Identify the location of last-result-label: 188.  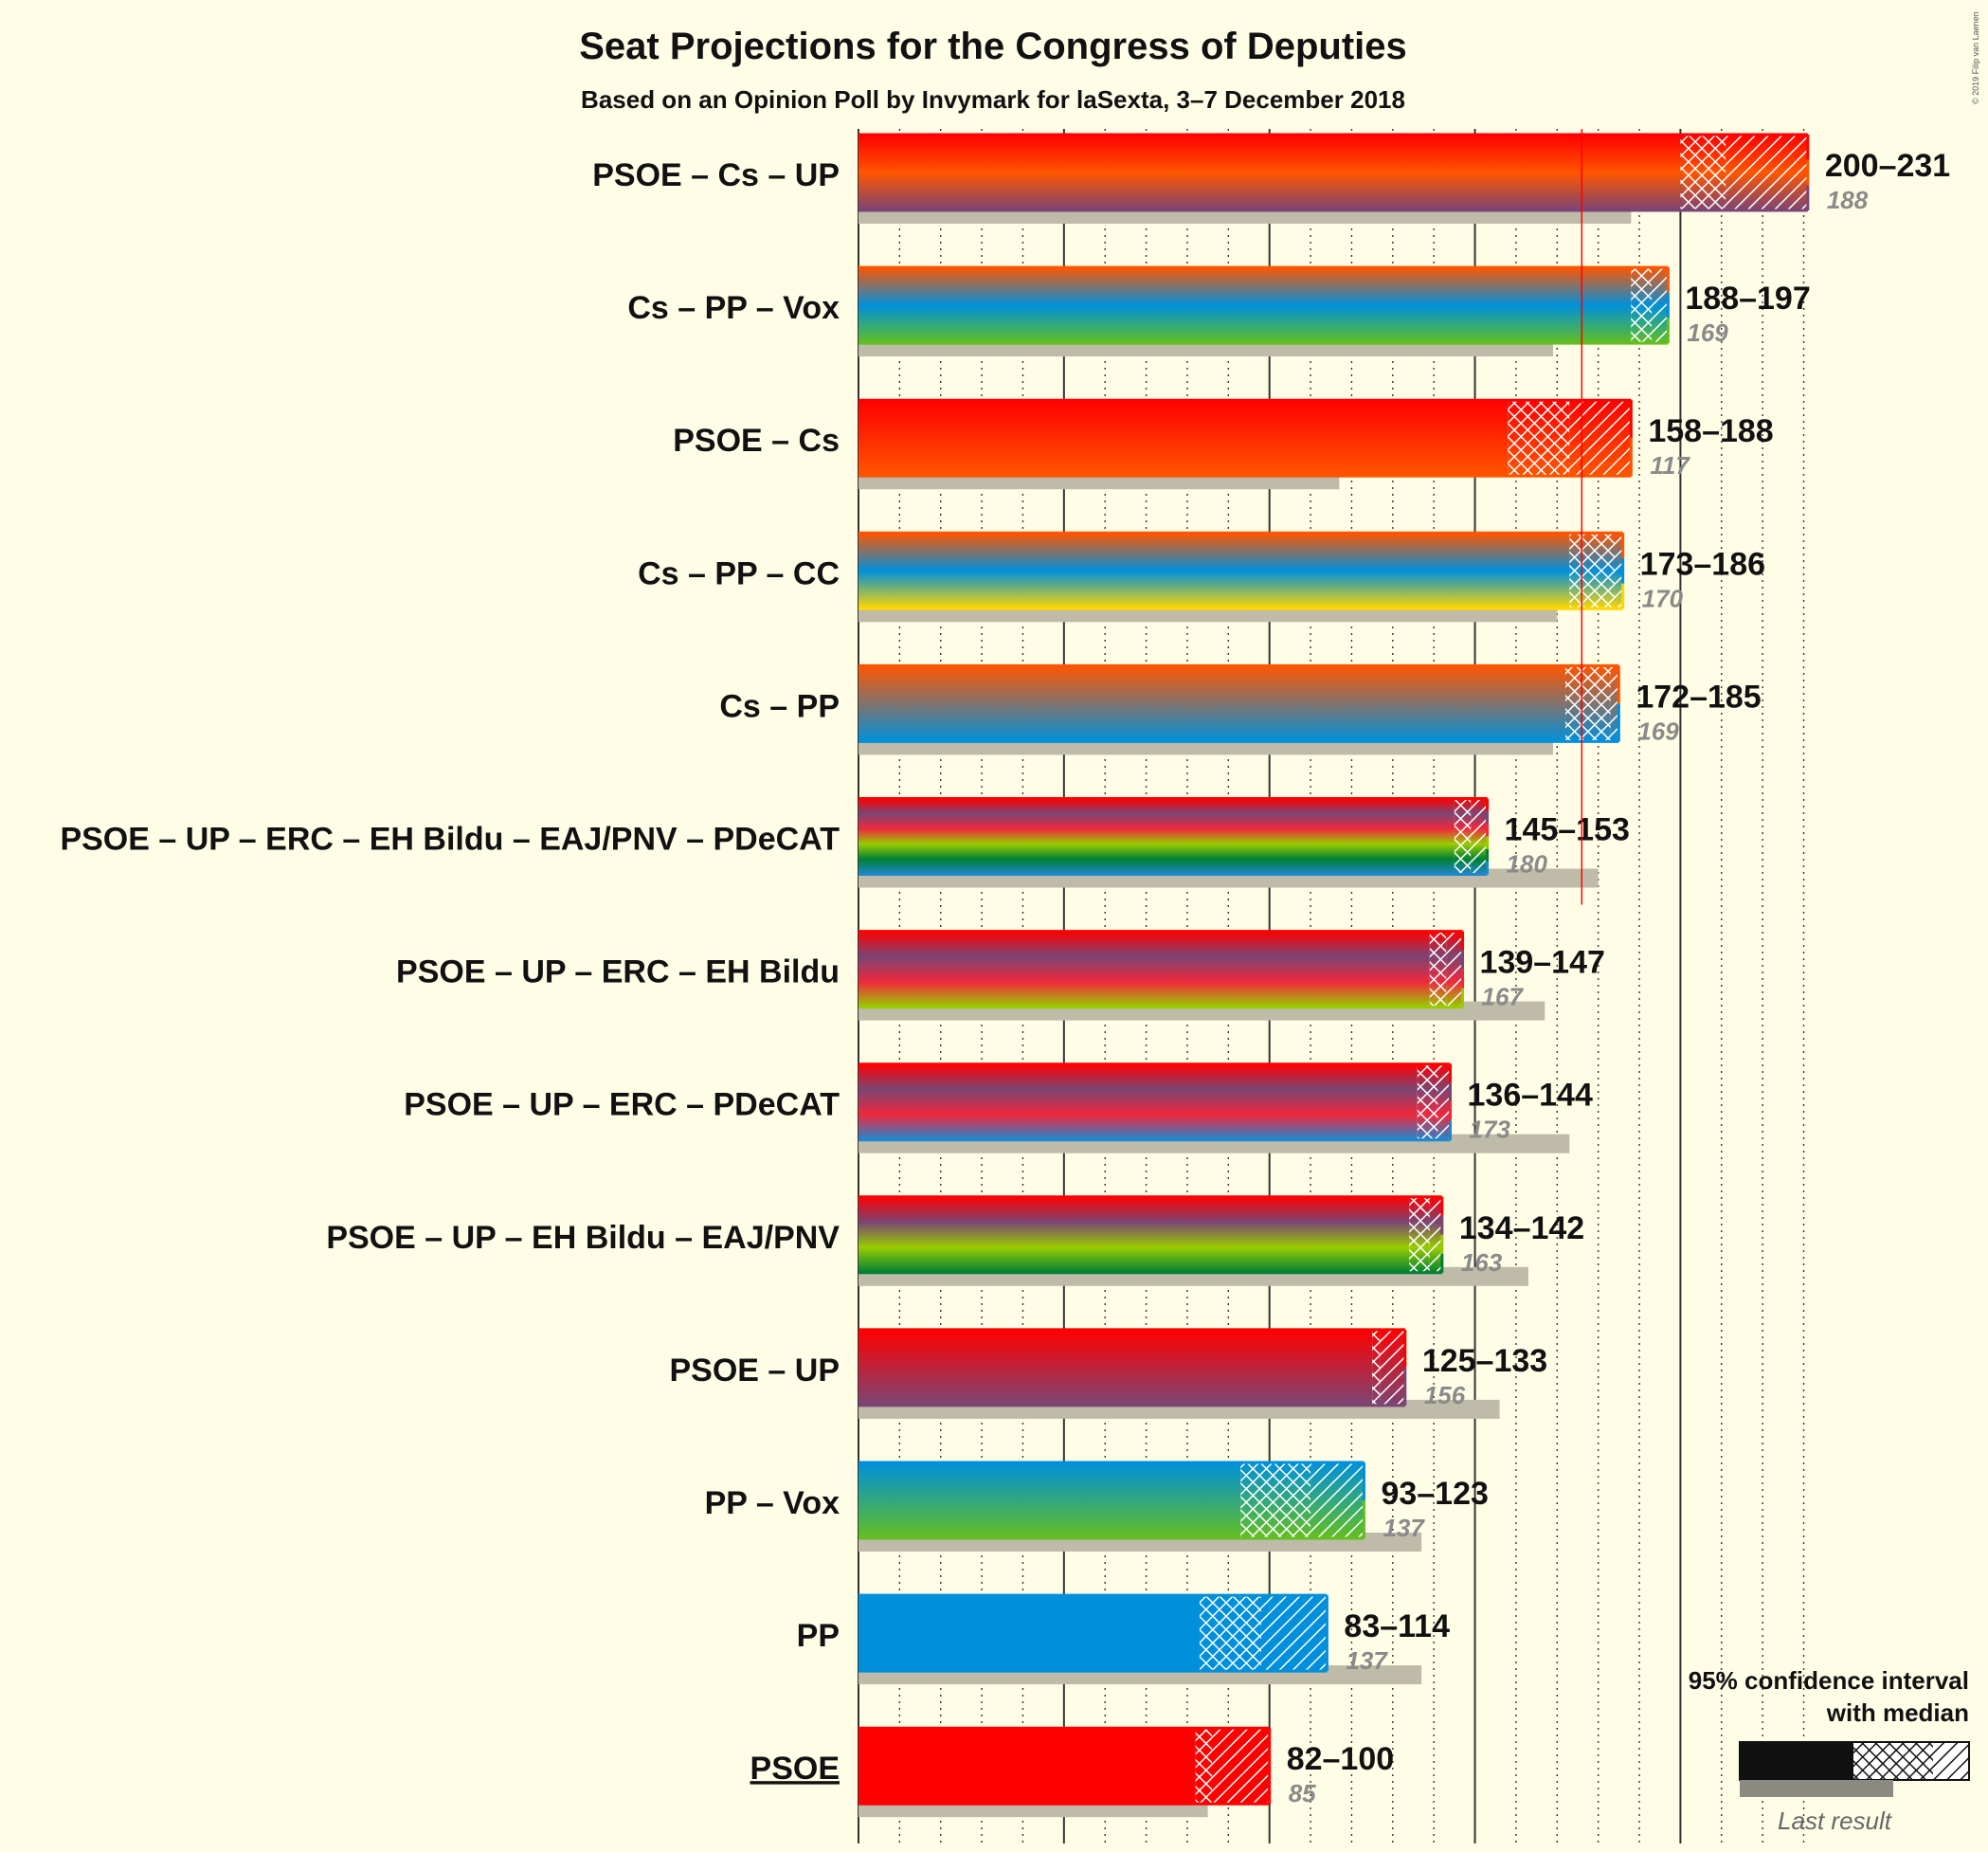
(1848, 200).